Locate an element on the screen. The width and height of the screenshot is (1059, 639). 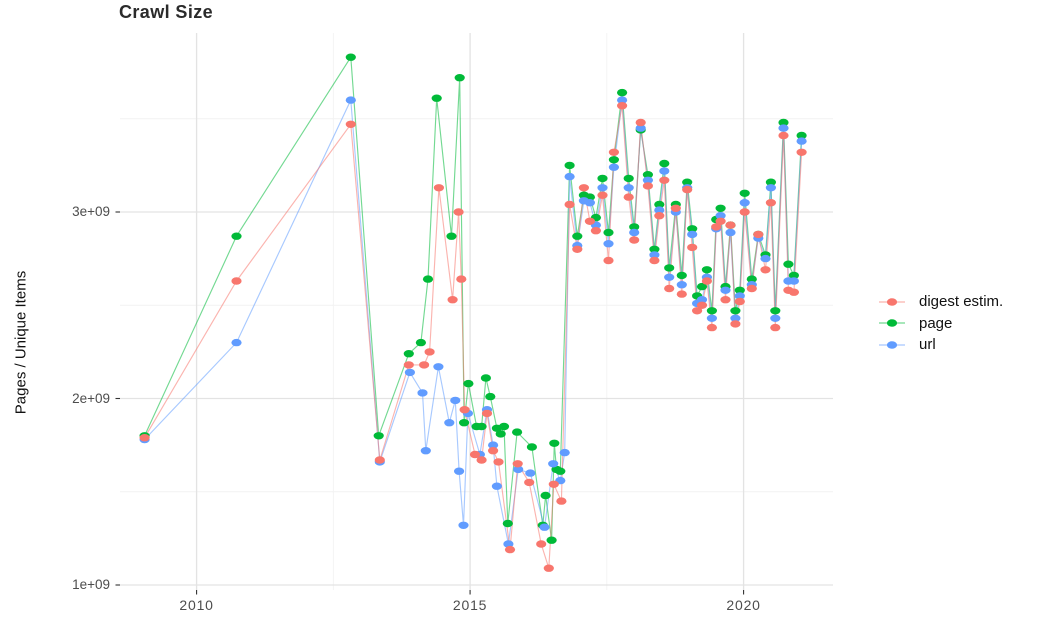
y-tick-label: 3e+09 is located at coordinates (91, 211).